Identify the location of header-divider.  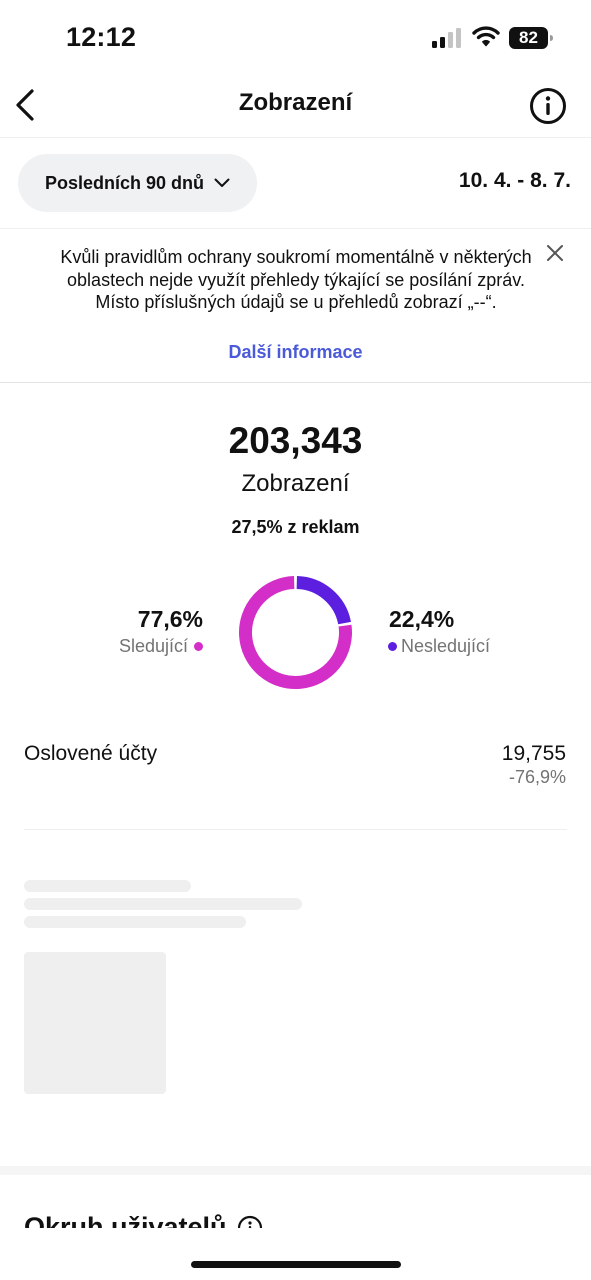
(295, 137).